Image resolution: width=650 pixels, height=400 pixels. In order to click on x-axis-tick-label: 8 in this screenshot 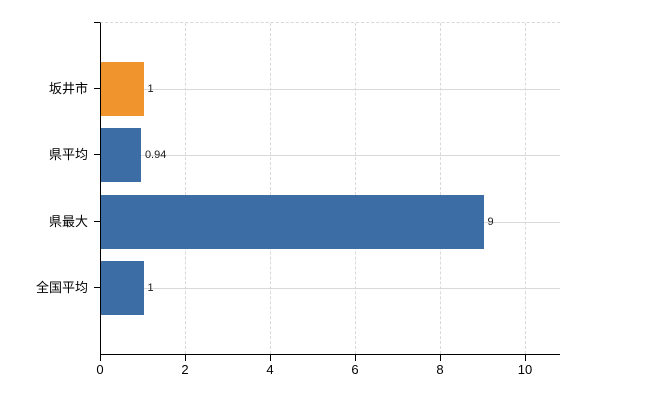, I will do `click(440, 369)`.